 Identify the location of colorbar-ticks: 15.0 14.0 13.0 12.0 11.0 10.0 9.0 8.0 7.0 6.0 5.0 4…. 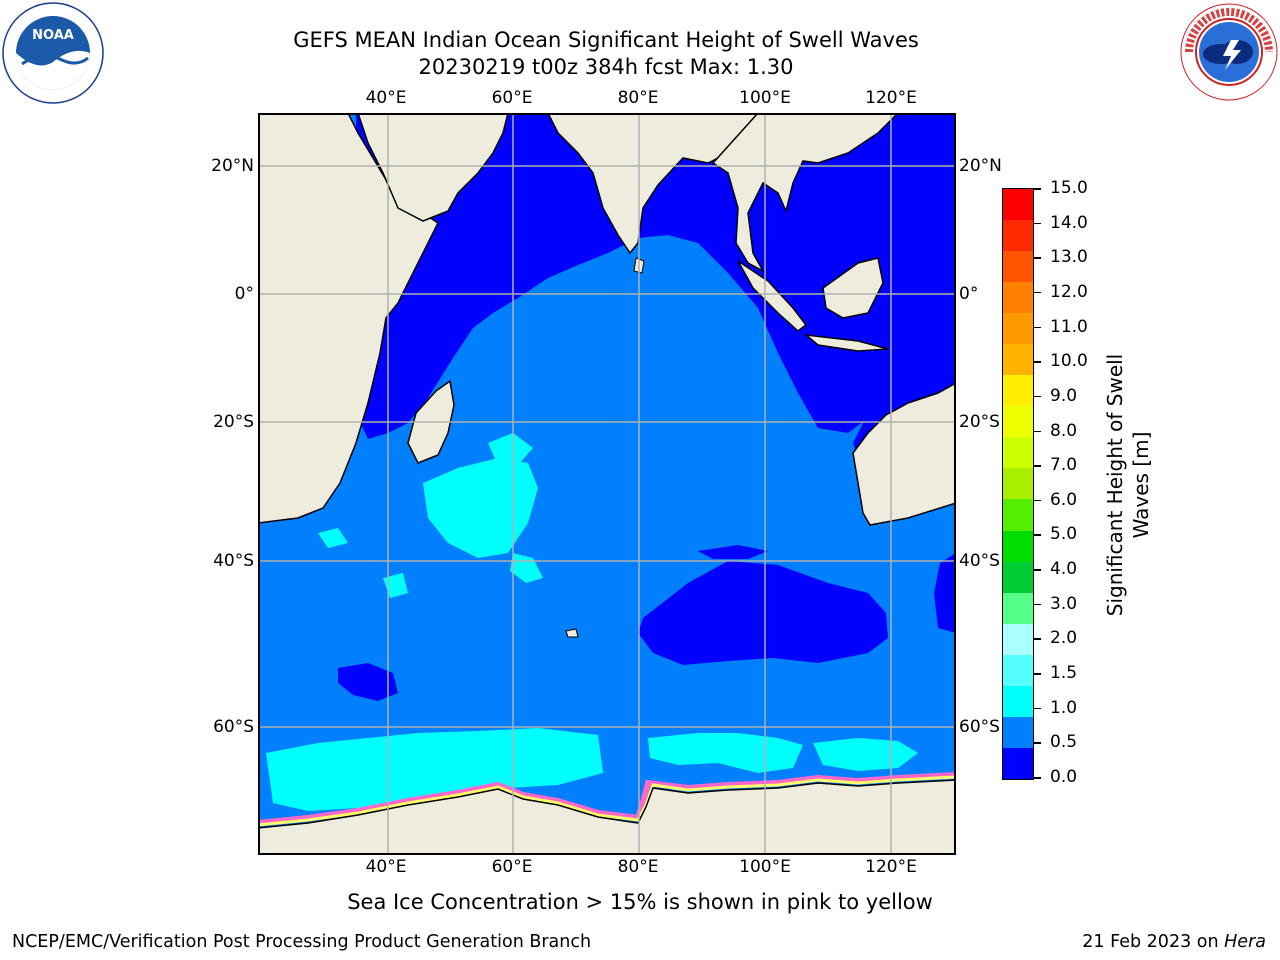
(1074, 484).